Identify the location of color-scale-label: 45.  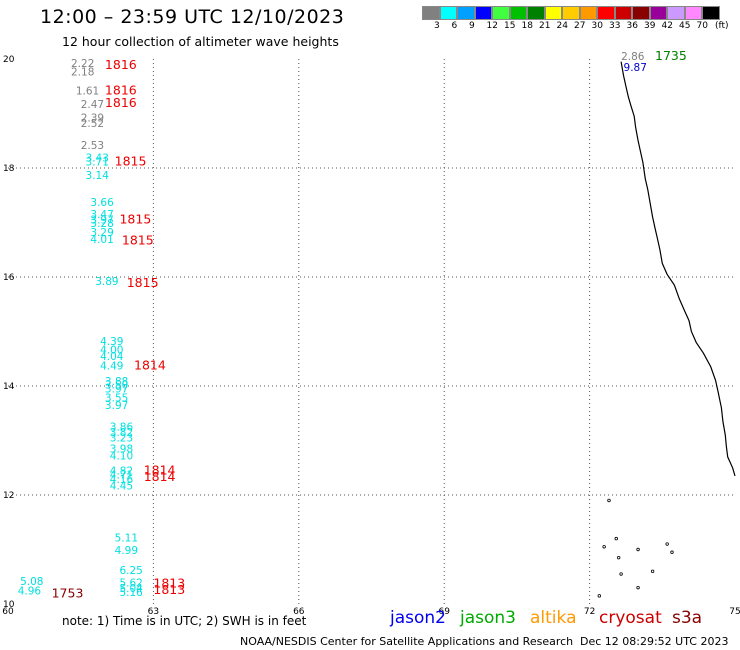
(685, 26).